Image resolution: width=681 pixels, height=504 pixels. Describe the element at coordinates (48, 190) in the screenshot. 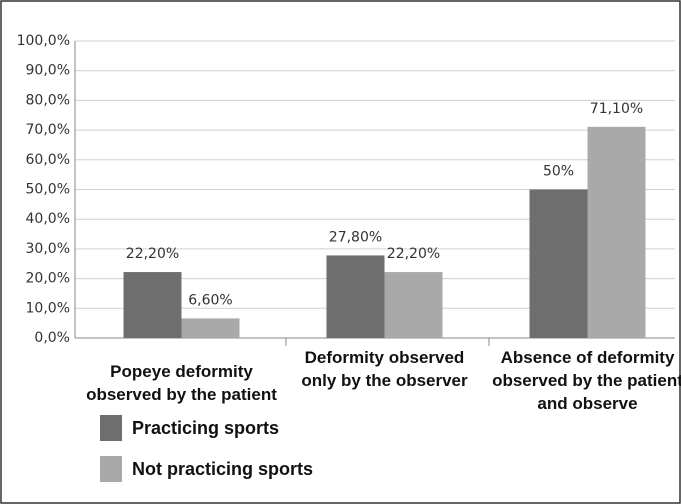

I see `y-tick-label: 50,0%` at that location.